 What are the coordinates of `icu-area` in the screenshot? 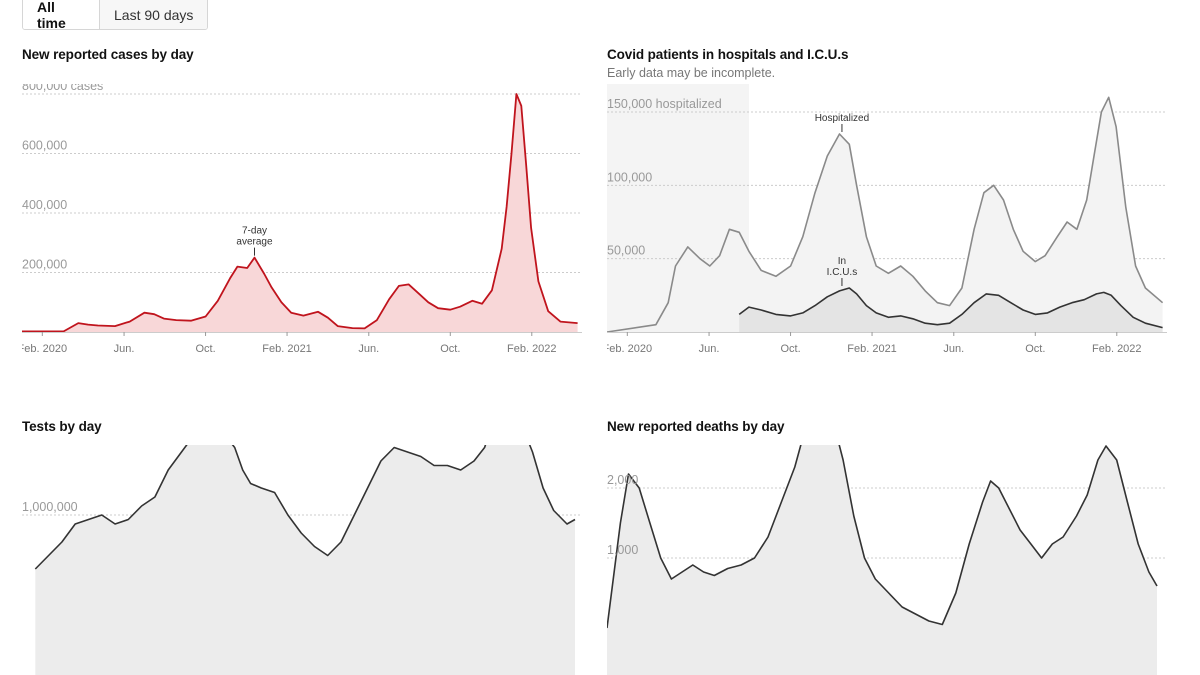 It's located at (951, 310).